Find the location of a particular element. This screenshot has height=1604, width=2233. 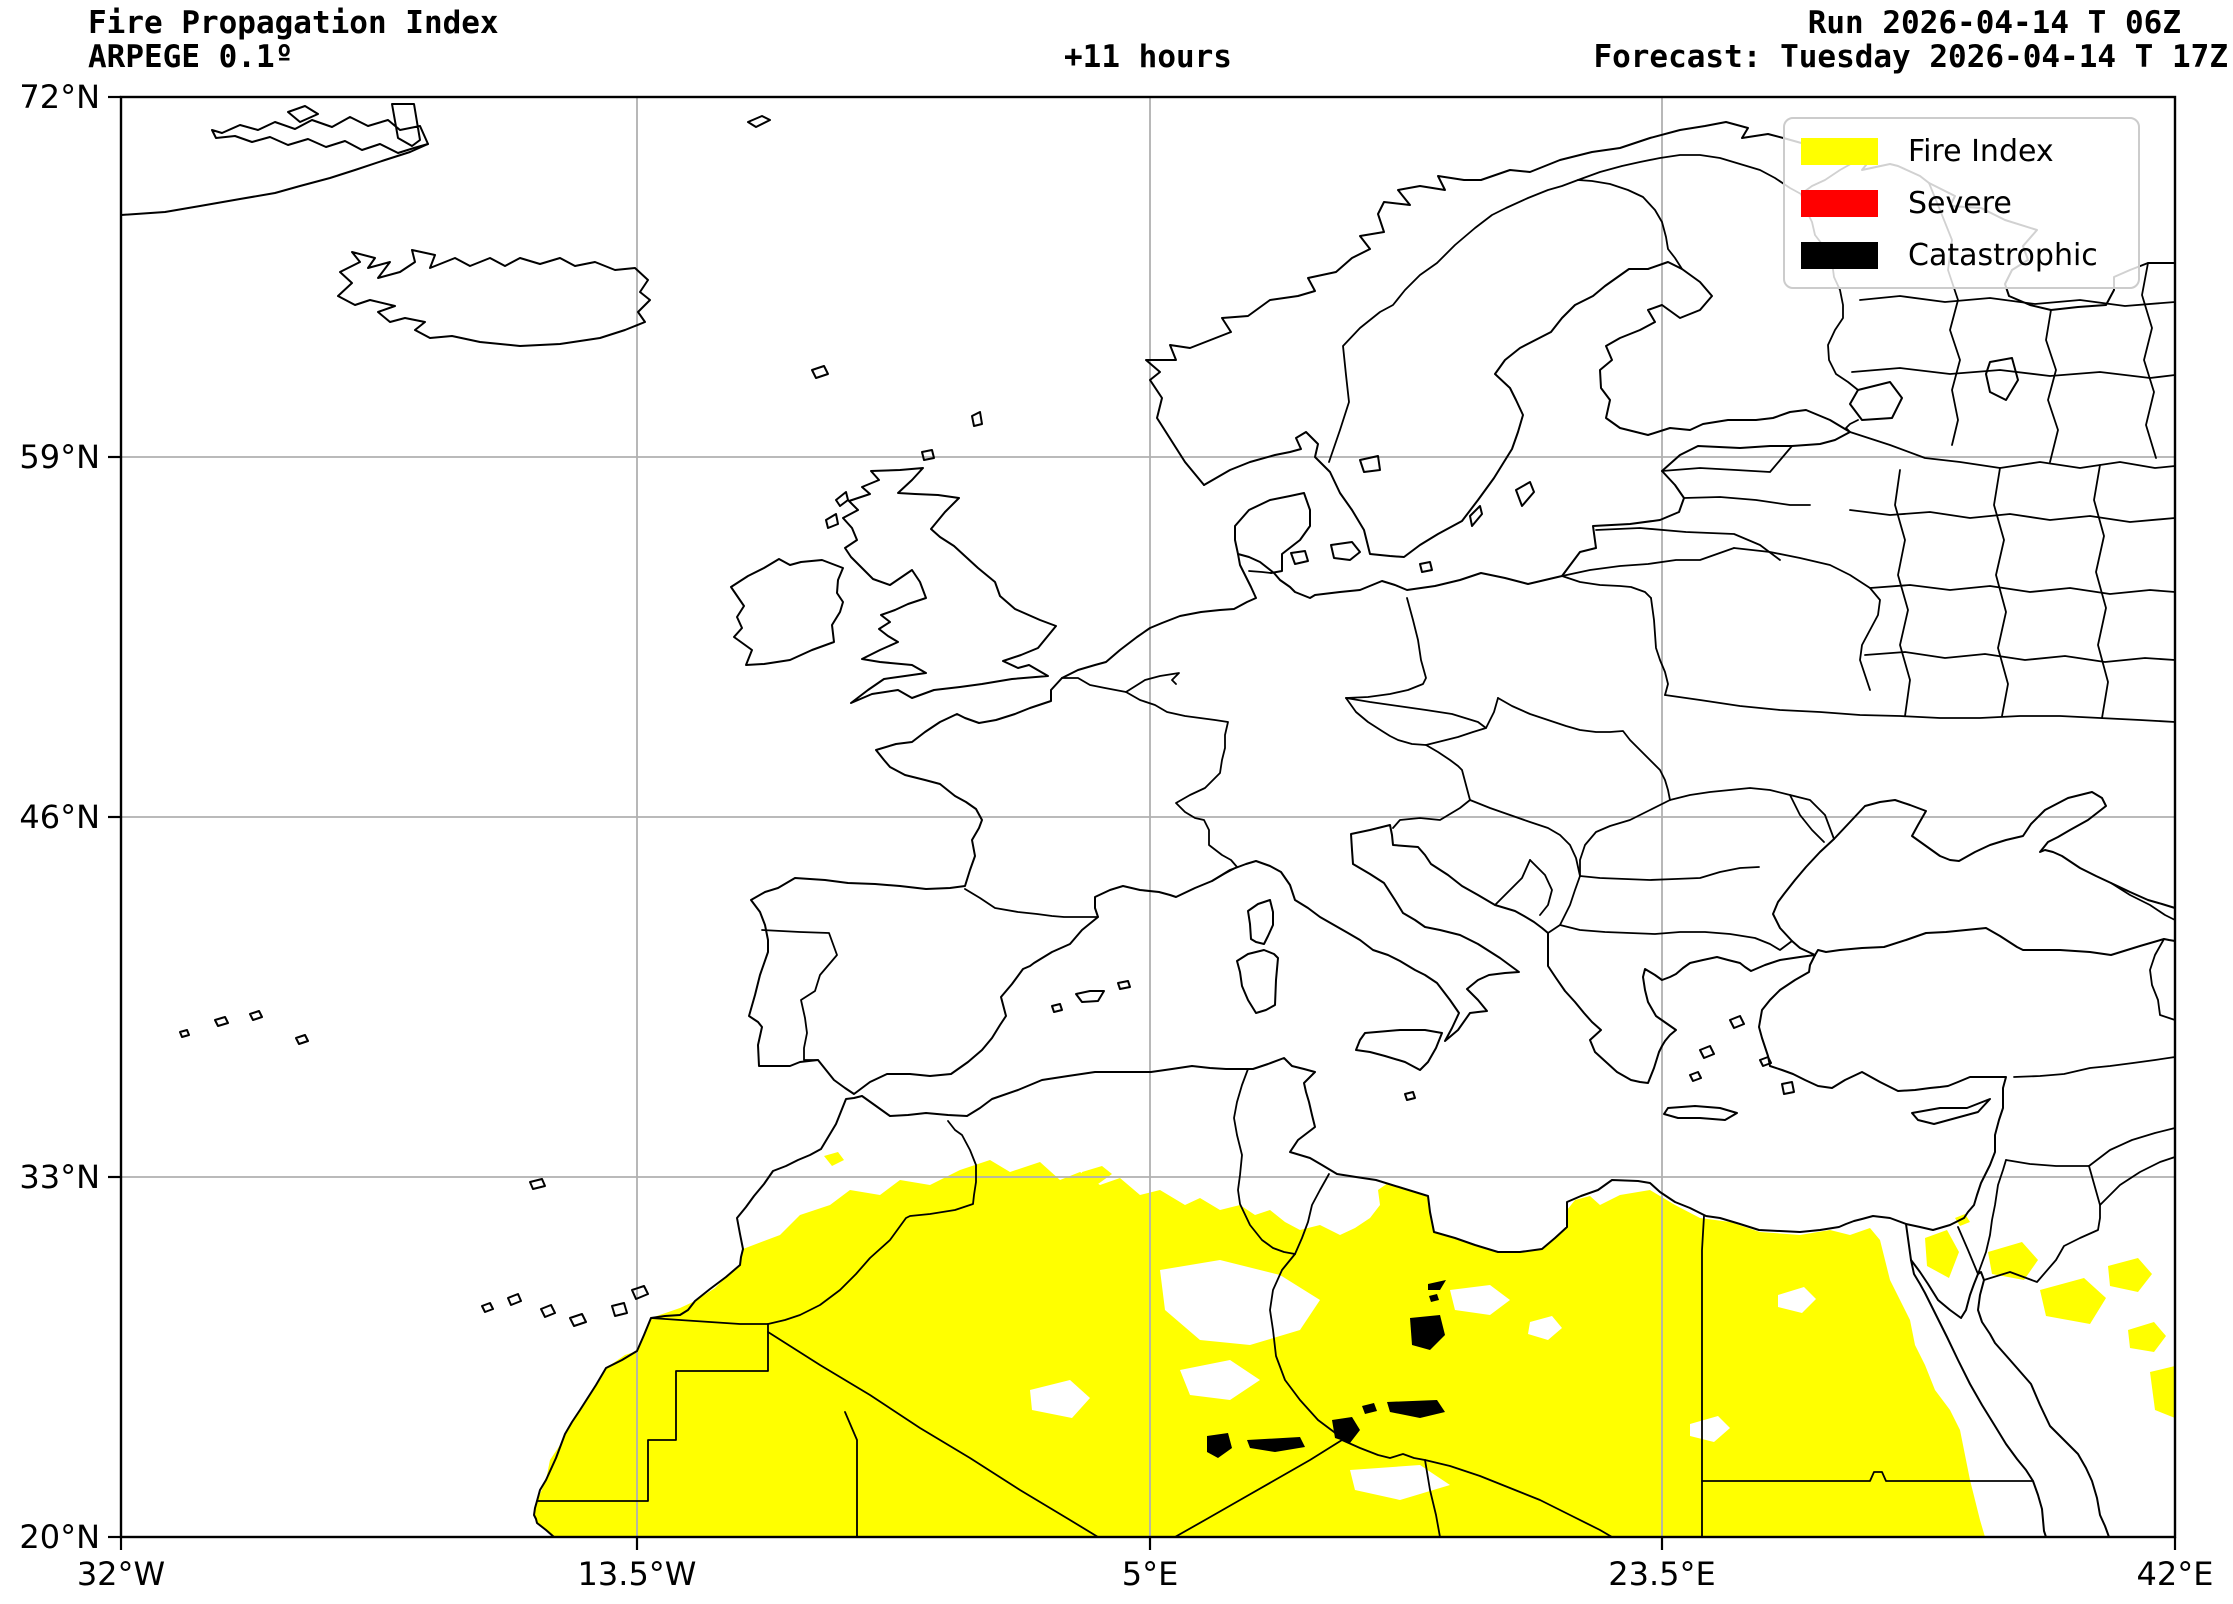

gotland is located at coordinates (1525, 494).